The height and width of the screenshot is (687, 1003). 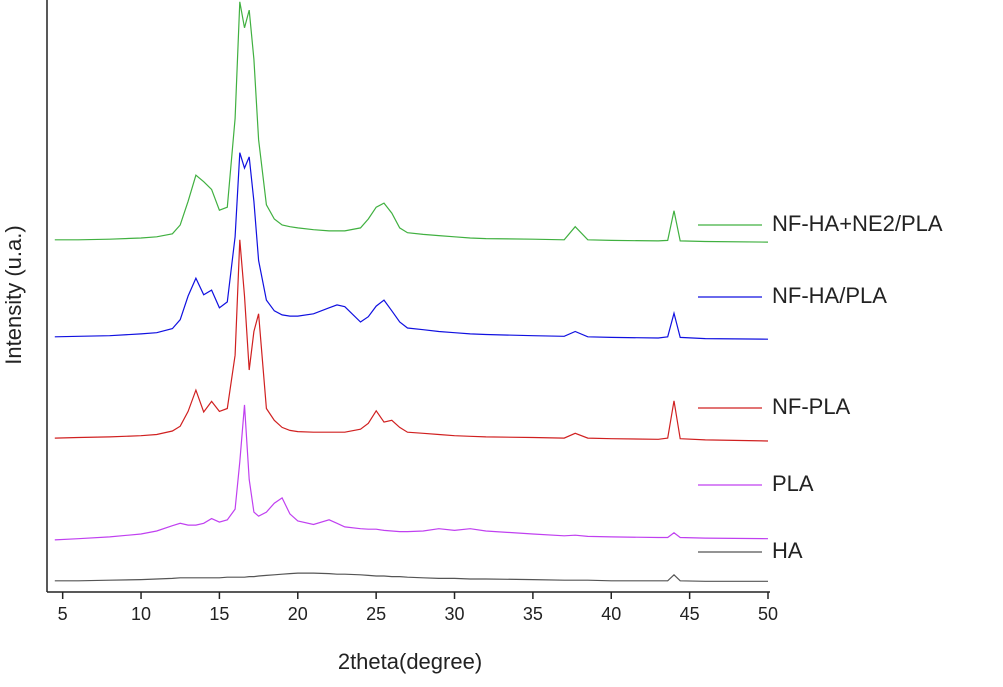 What do you see at coordinates (690, 614) in the screenshot?
I see `x-tick-label: 45` at bounding box center [690, 614].